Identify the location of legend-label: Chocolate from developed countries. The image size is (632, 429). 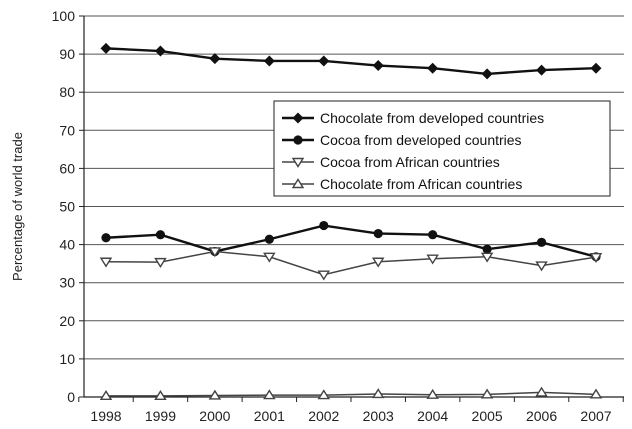
(432, 118).